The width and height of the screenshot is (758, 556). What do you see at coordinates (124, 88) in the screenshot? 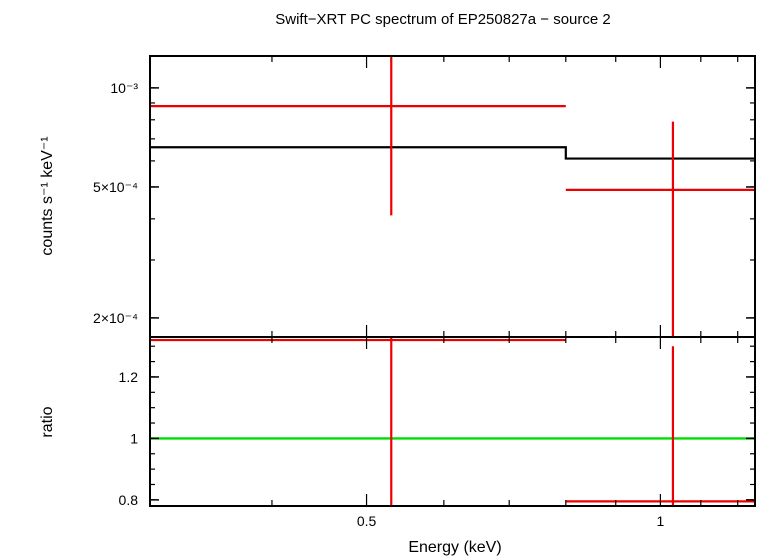
I see `y-tick-label-spectrum: 10⁻³` at bounding box center [124, 88].